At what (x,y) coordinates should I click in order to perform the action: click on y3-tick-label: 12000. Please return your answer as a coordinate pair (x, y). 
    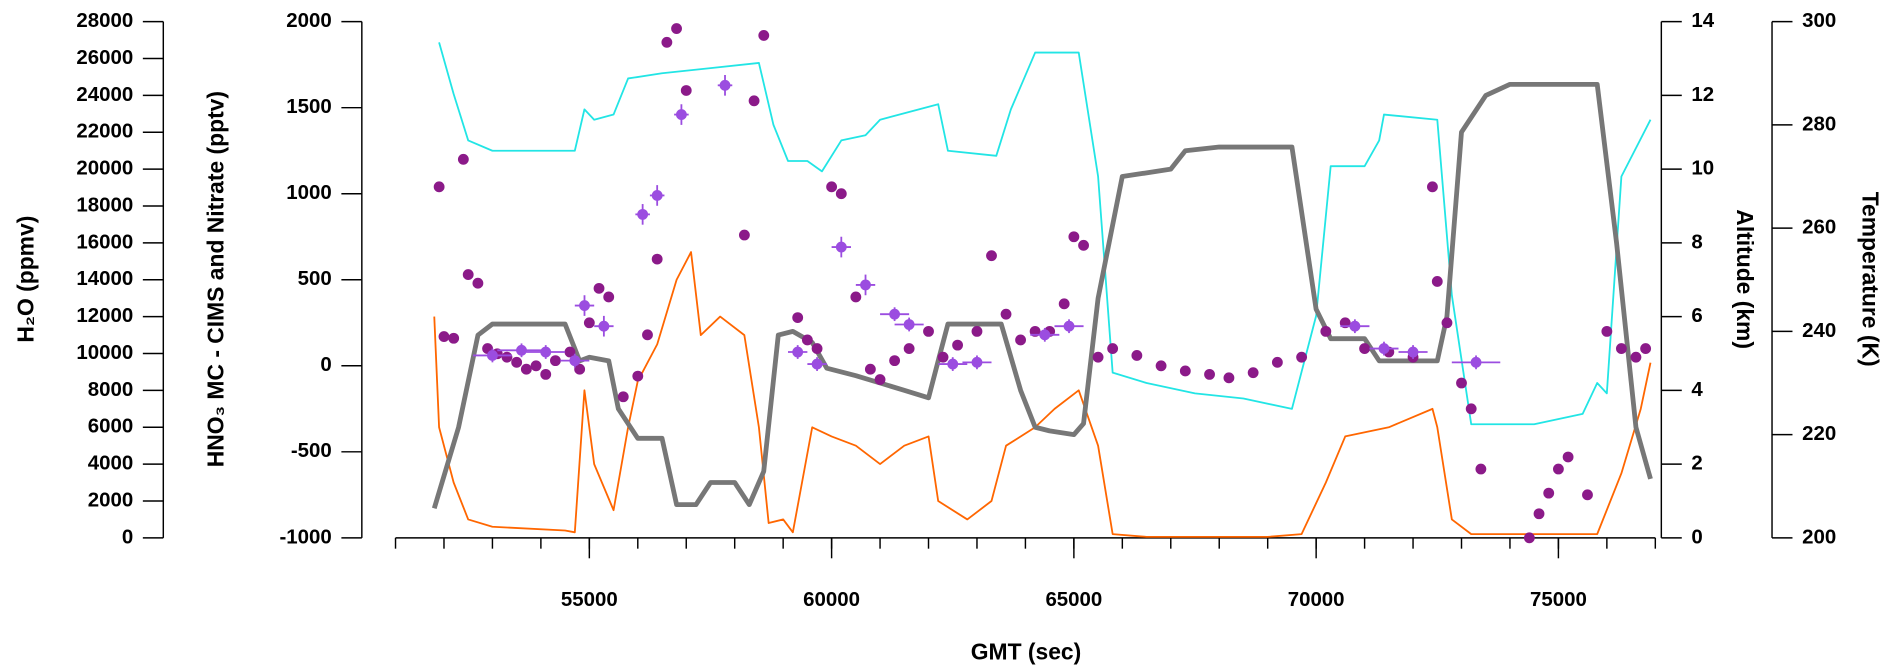
    Looking at the image, I should click on (104, 315).